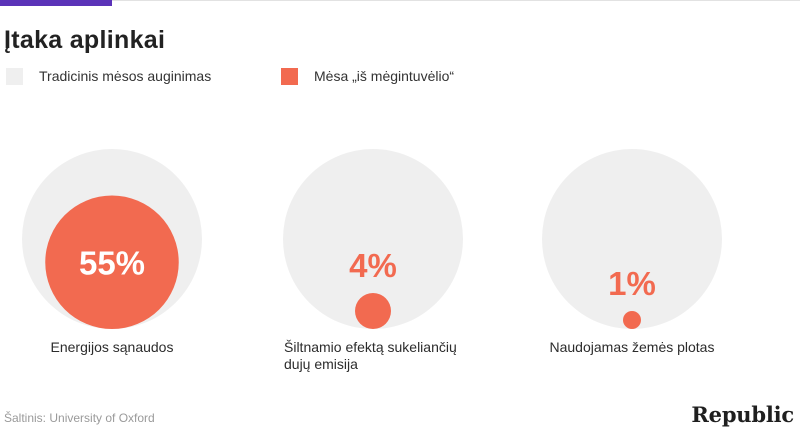 This screenshot has height=441, width=800. I want to click on value-label-0: 55%, so click(112, 262).